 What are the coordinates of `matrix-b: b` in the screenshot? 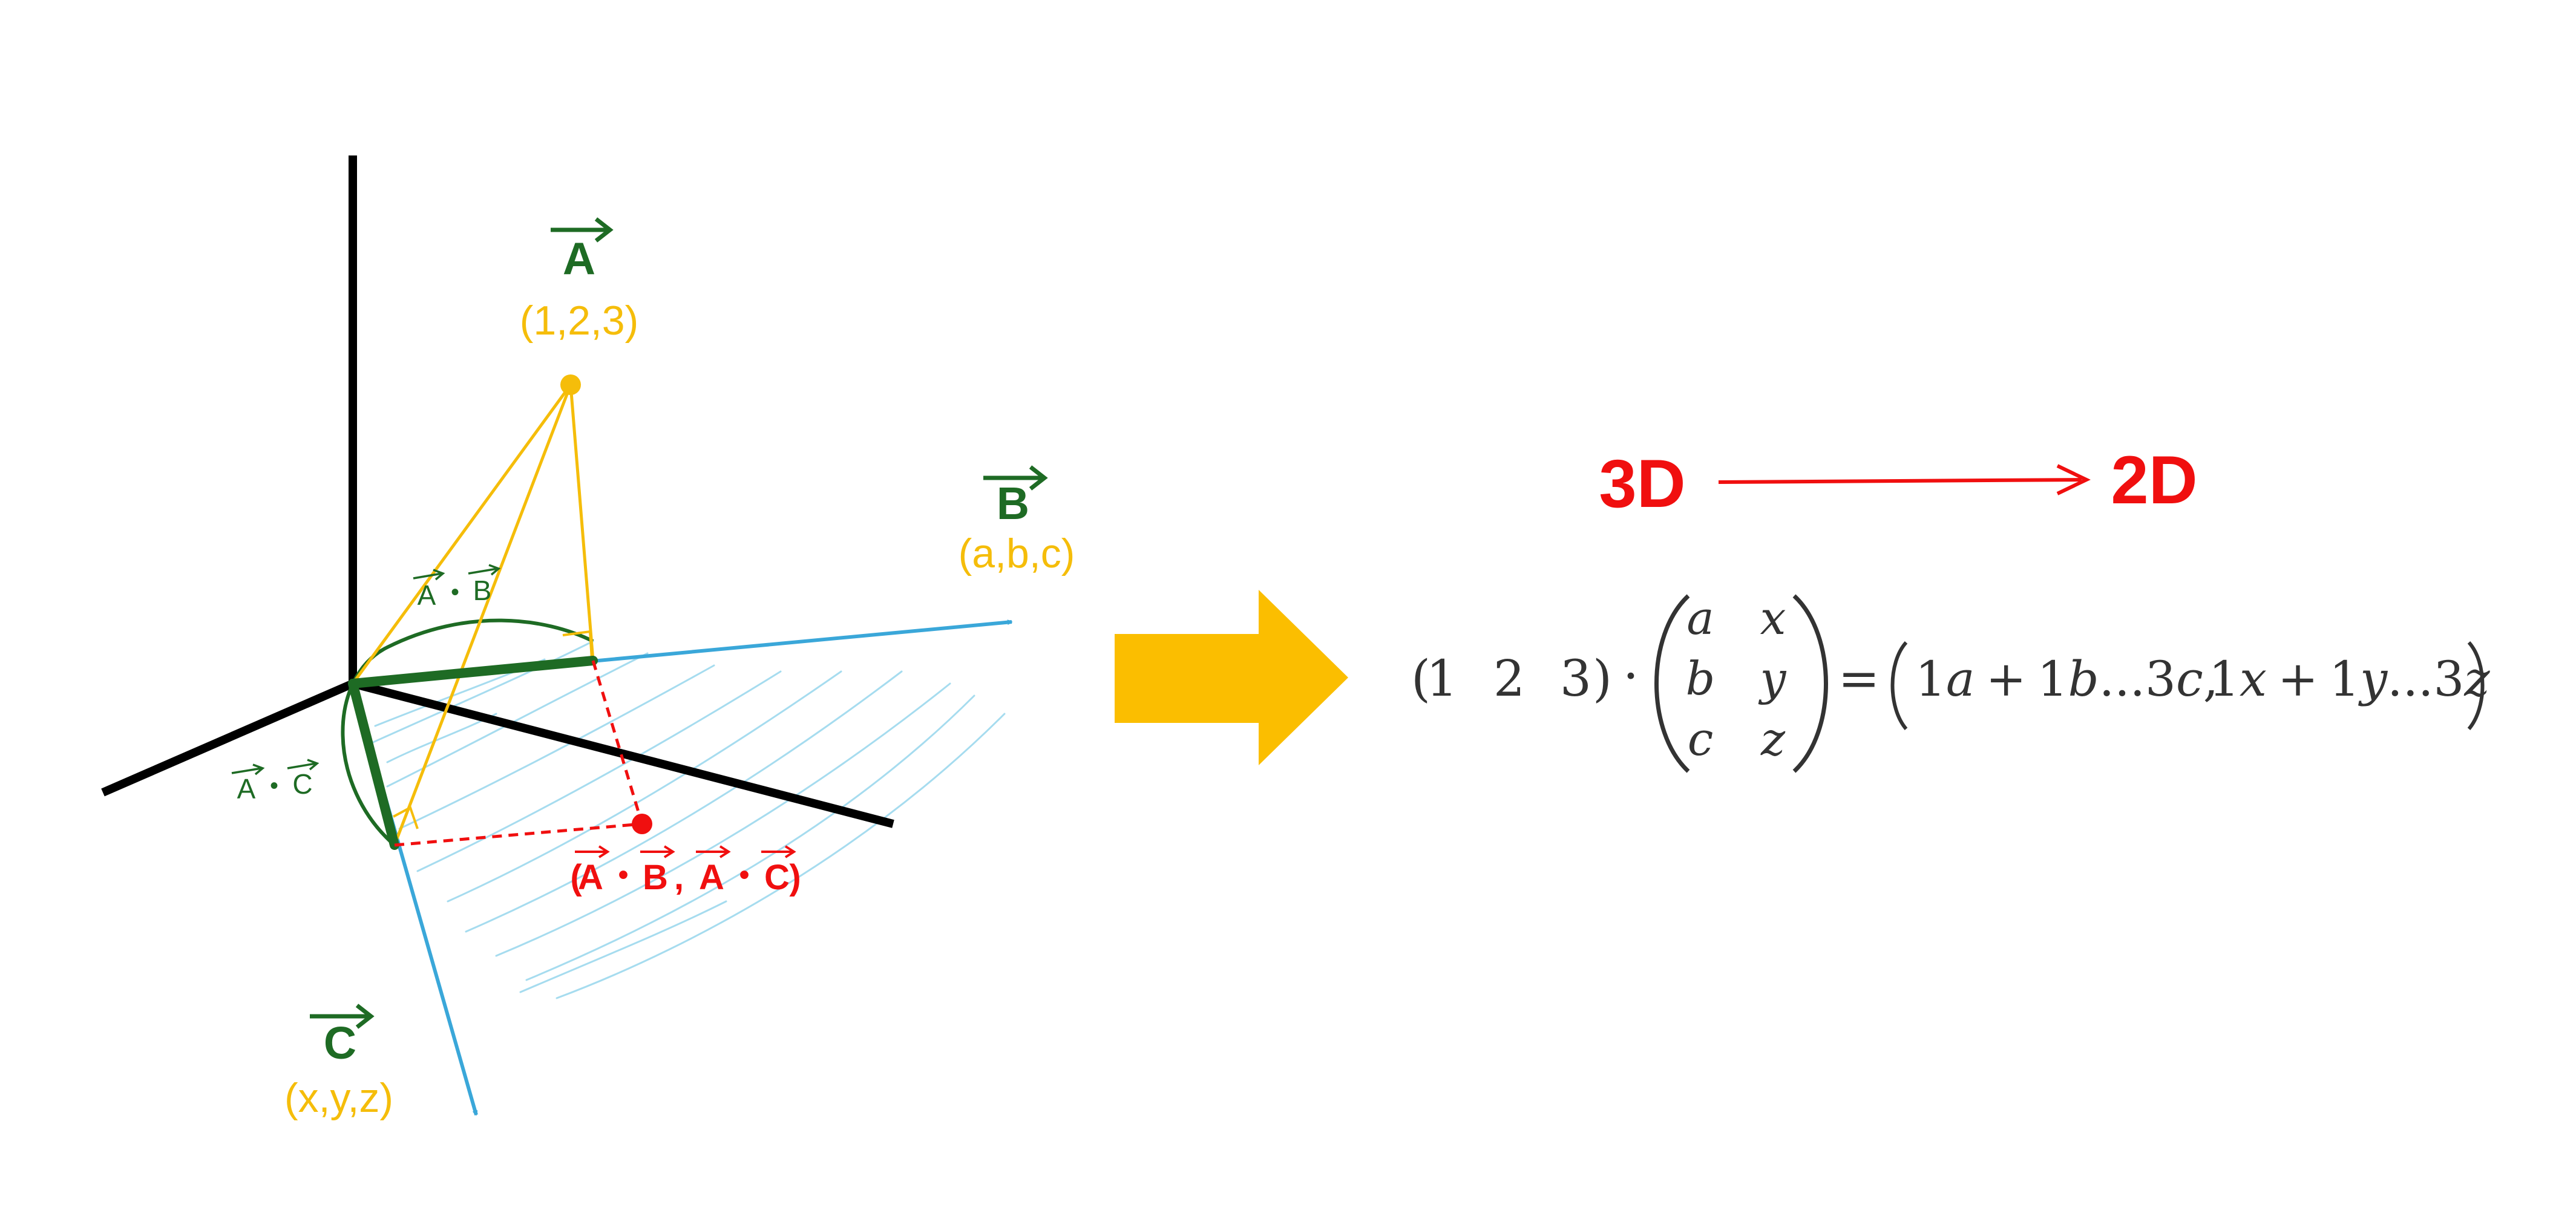 It's located at (1701, 678).